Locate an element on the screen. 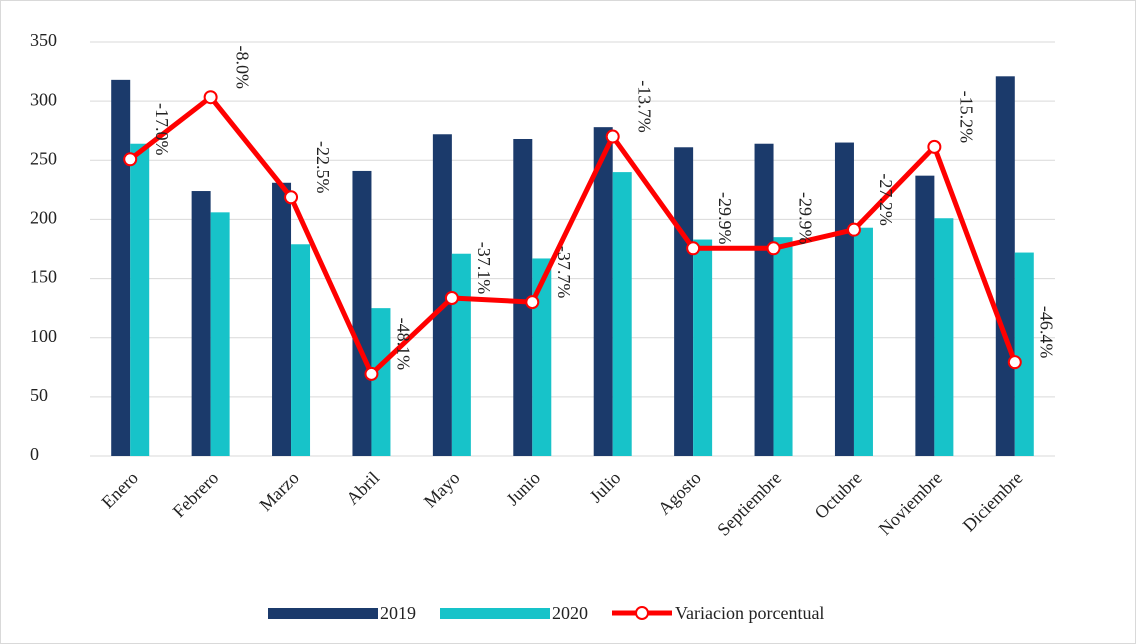  data-label: -48.1% is located at coordinates (403, 344).